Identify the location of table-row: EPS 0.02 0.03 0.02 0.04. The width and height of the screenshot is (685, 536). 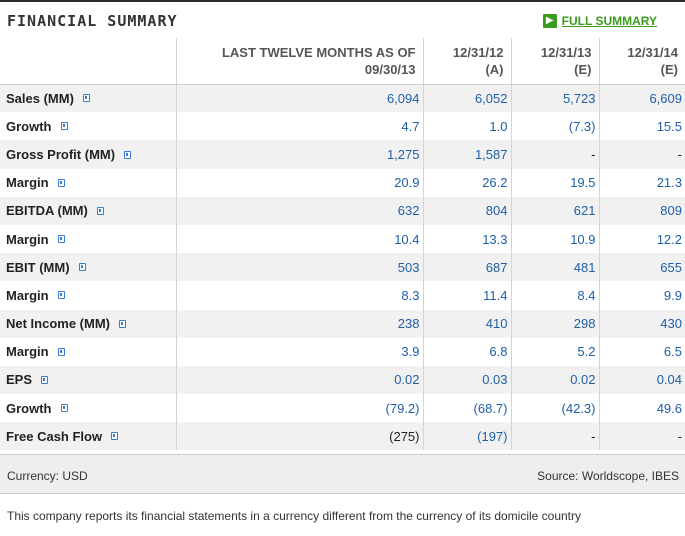
(342, 380).